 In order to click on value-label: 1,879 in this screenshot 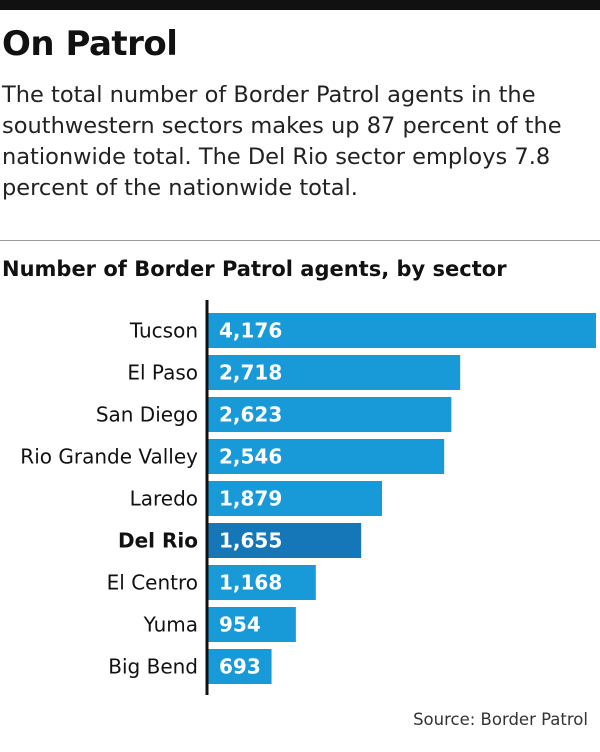, I will do `click(250, 499)`.